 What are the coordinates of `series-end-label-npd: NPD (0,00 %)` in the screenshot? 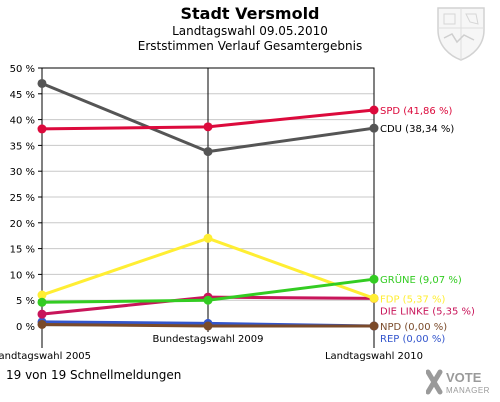 It's located at (413, 327).